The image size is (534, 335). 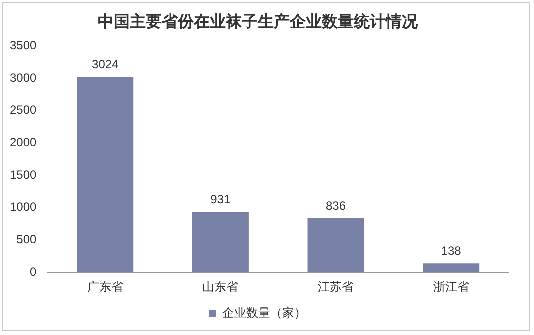 What do you see at coordinates (264, 313) in the screenshot?
I see `legend-label: 企业数量（家）` at bounding box center [264, 313].